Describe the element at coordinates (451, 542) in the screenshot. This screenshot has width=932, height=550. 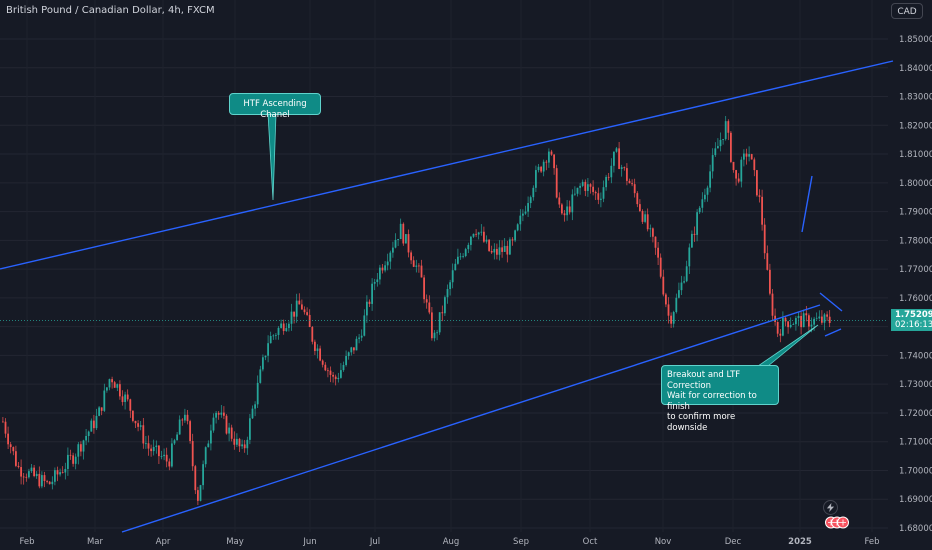
I see `time-tick-label: Aug` at that location.